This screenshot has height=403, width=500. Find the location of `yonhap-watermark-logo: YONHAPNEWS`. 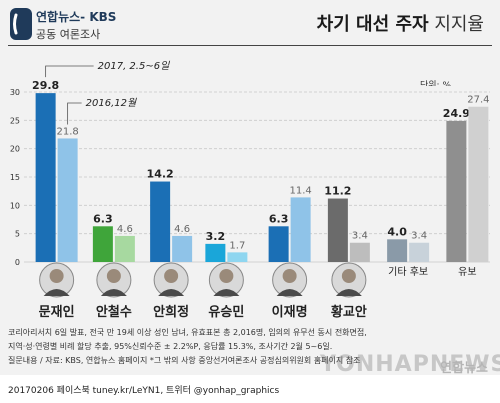

yonhap-watermark-logo: YONHAPNEWS is located at coordinates (410, 364).